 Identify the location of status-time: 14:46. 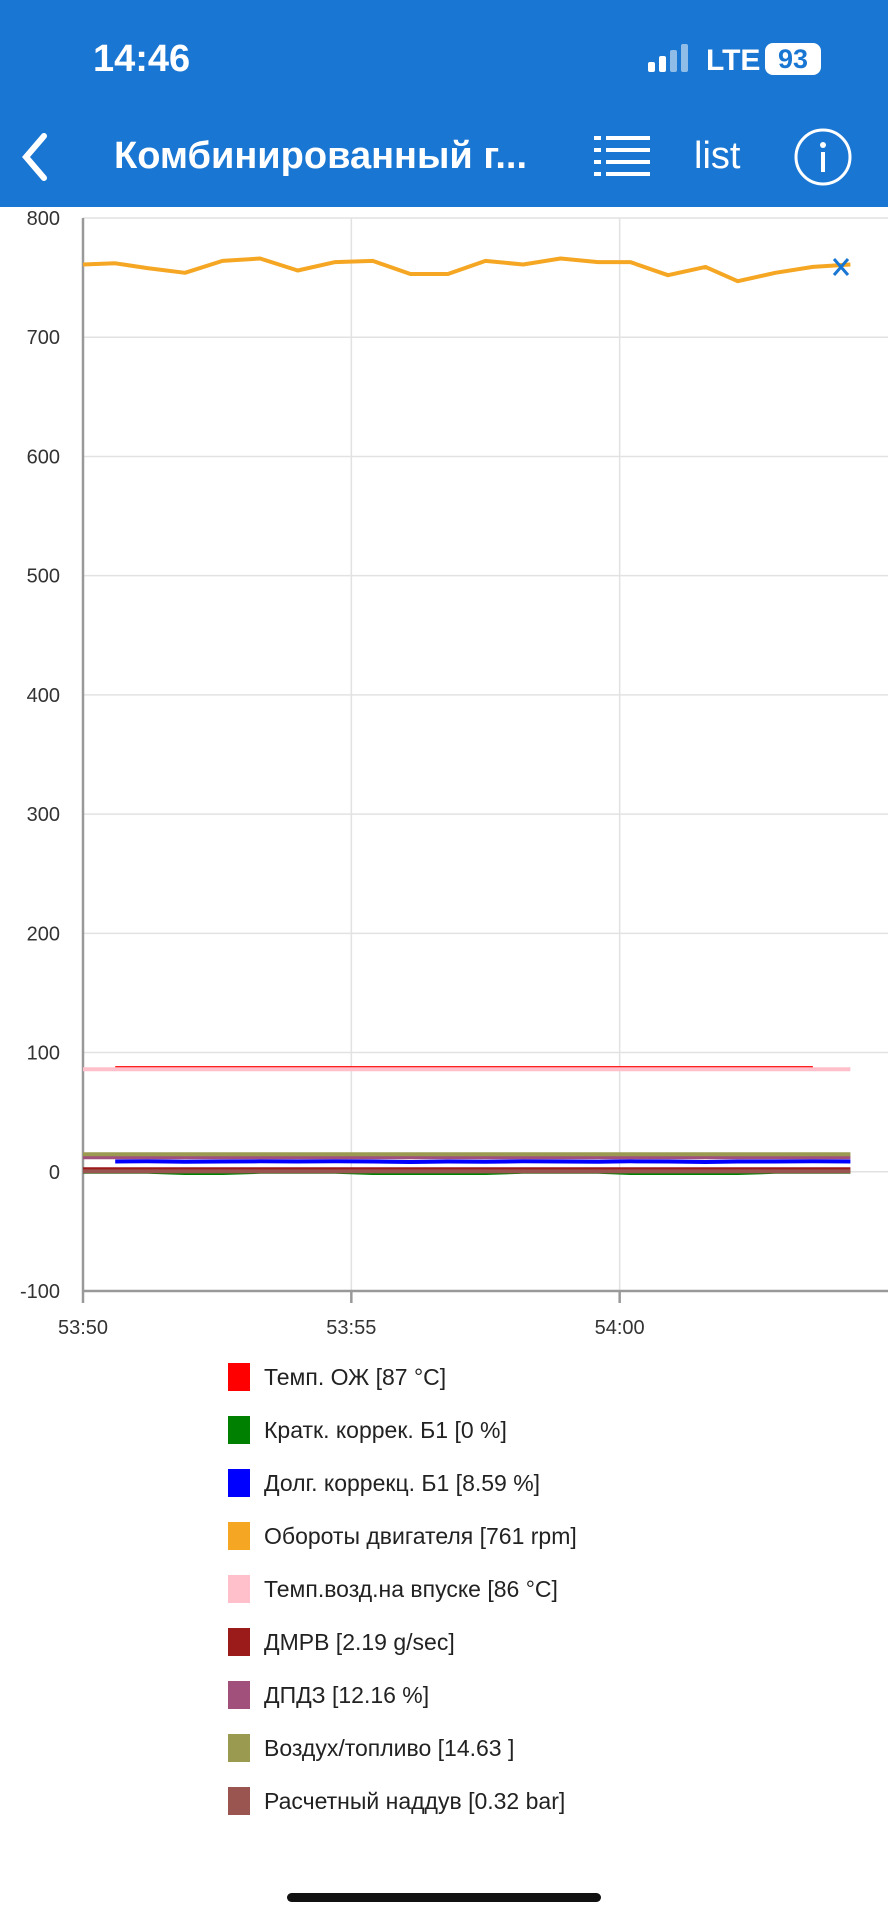
(142, 59).